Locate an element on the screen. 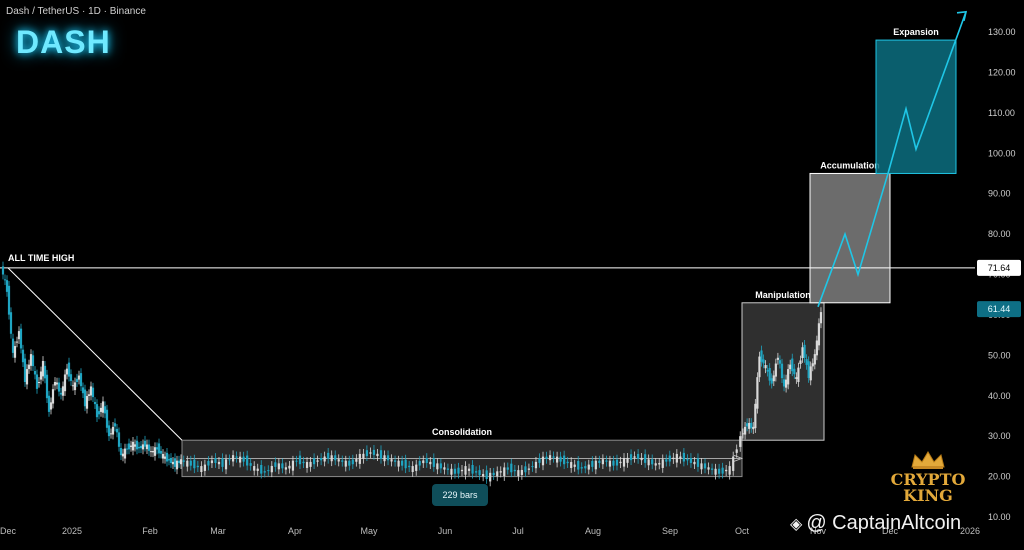 The image size is (1024, 550). credit-text: @ CaptainAltcoin is located at coordinates (884, 523).